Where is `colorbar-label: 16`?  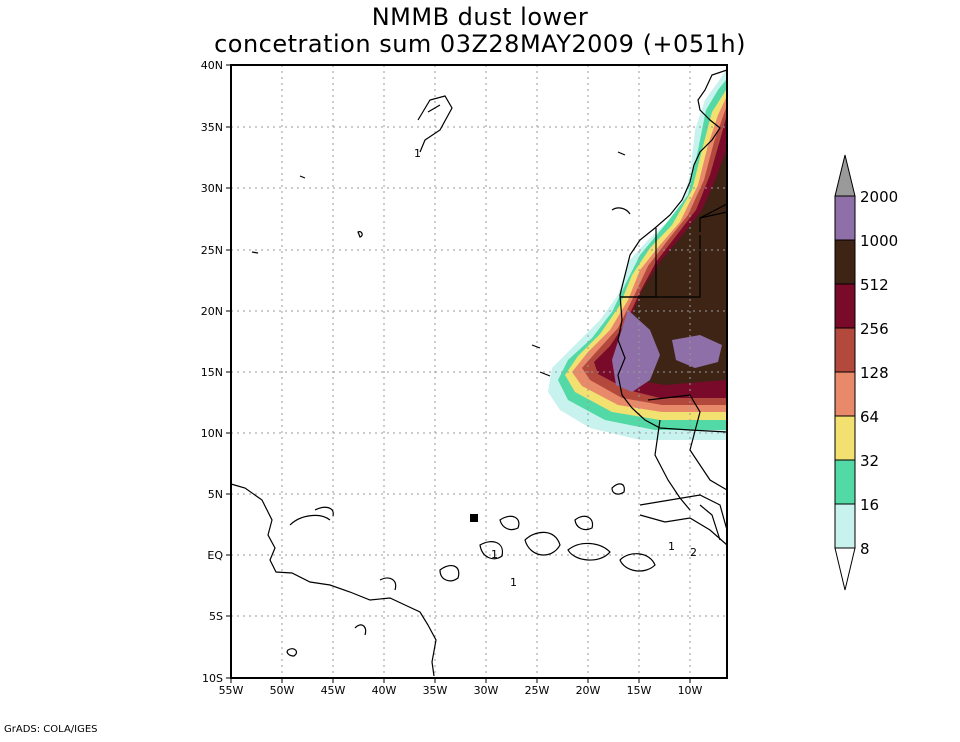 colorbar-label: 16 is located at coordinates (869, 505).